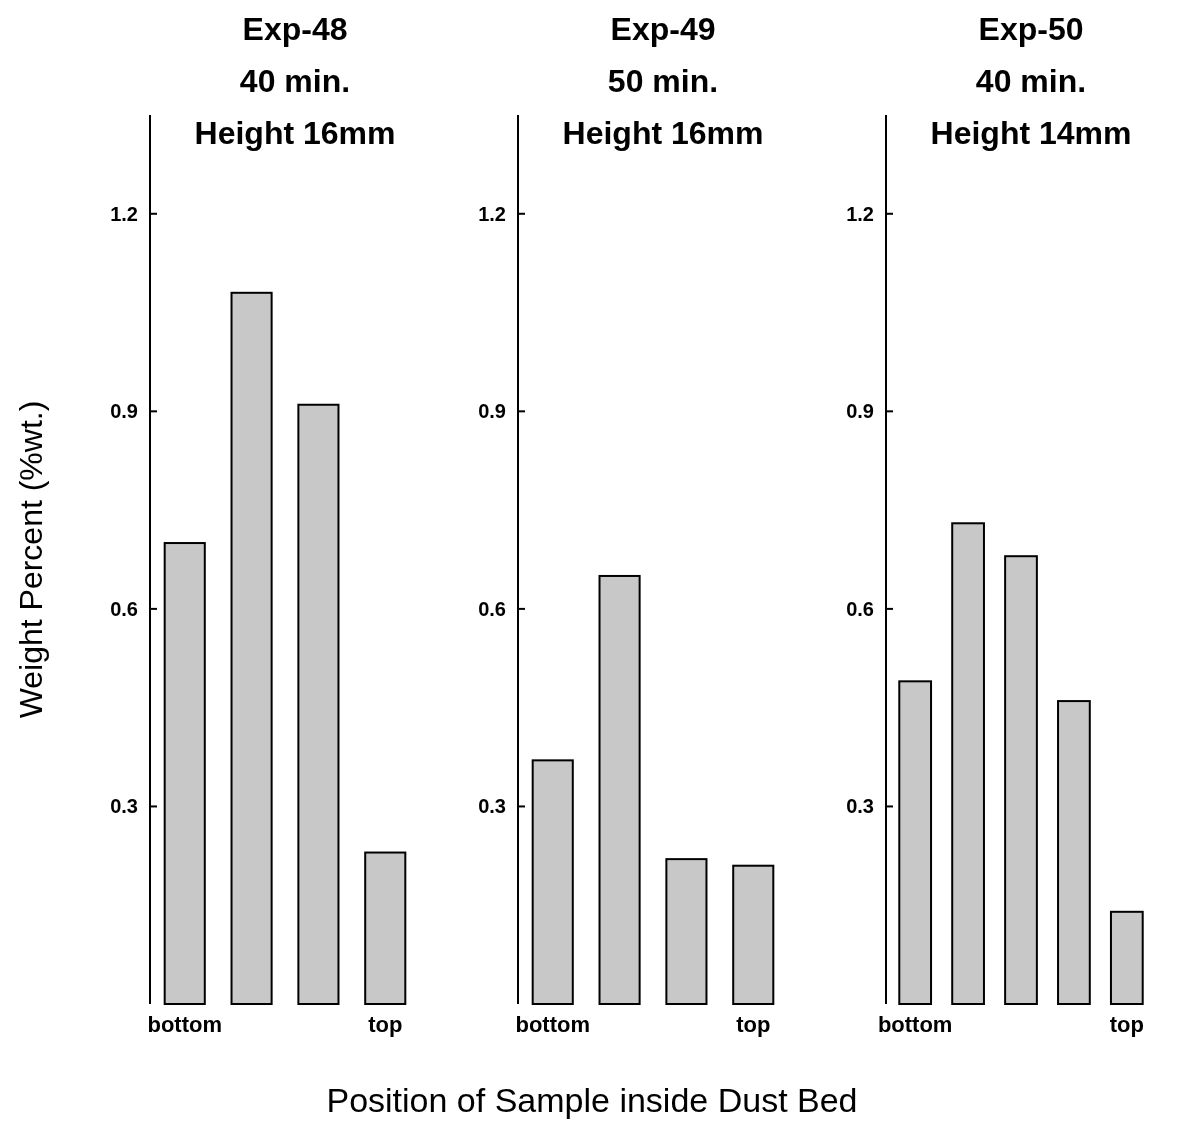  I want to click on y-axis-title: Weight Percent (%wt.), so click(31, 559).